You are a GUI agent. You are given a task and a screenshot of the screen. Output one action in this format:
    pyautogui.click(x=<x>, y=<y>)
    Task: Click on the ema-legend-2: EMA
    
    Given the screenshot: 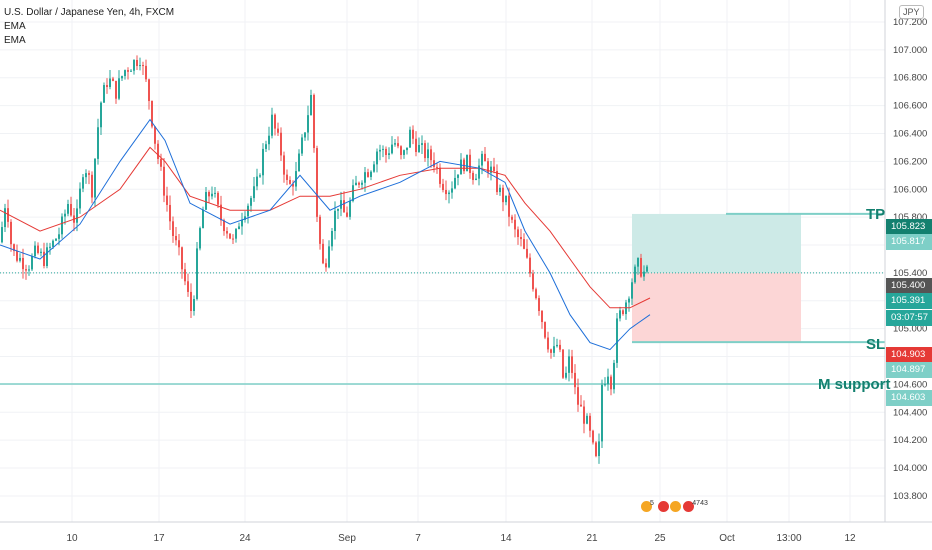 What is the action you would take?
    pyautogui.click(x=15, y=40)
    